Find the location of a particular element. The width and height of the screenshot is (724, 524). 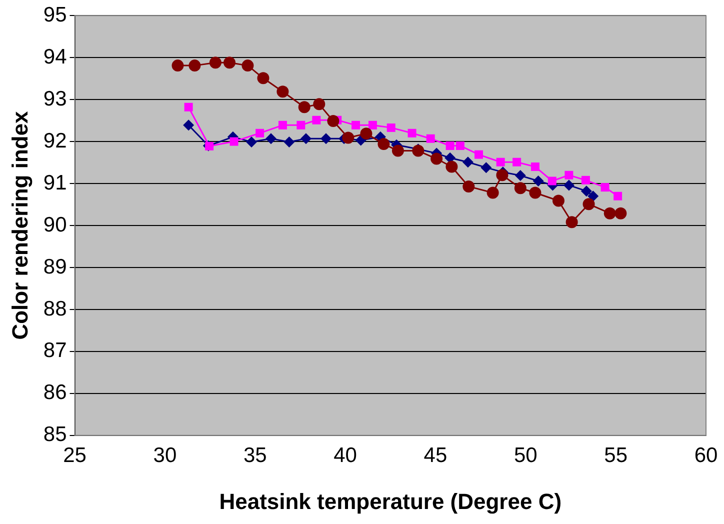

x-tick-label: 25 is located at coordinates (74, 455).